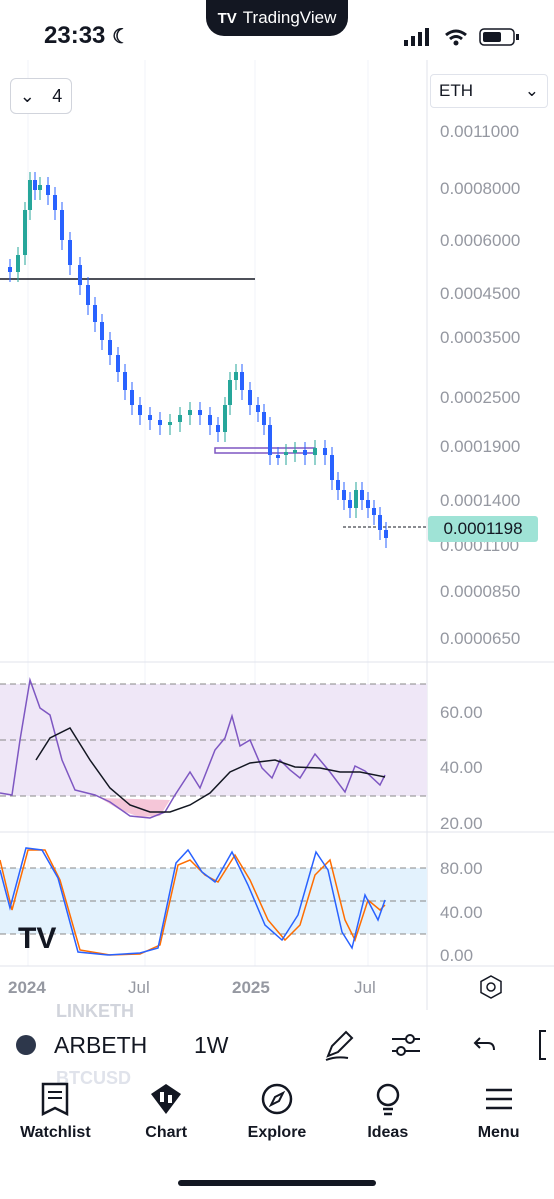  I want to click on stoch-k-line, so click(193, 901).